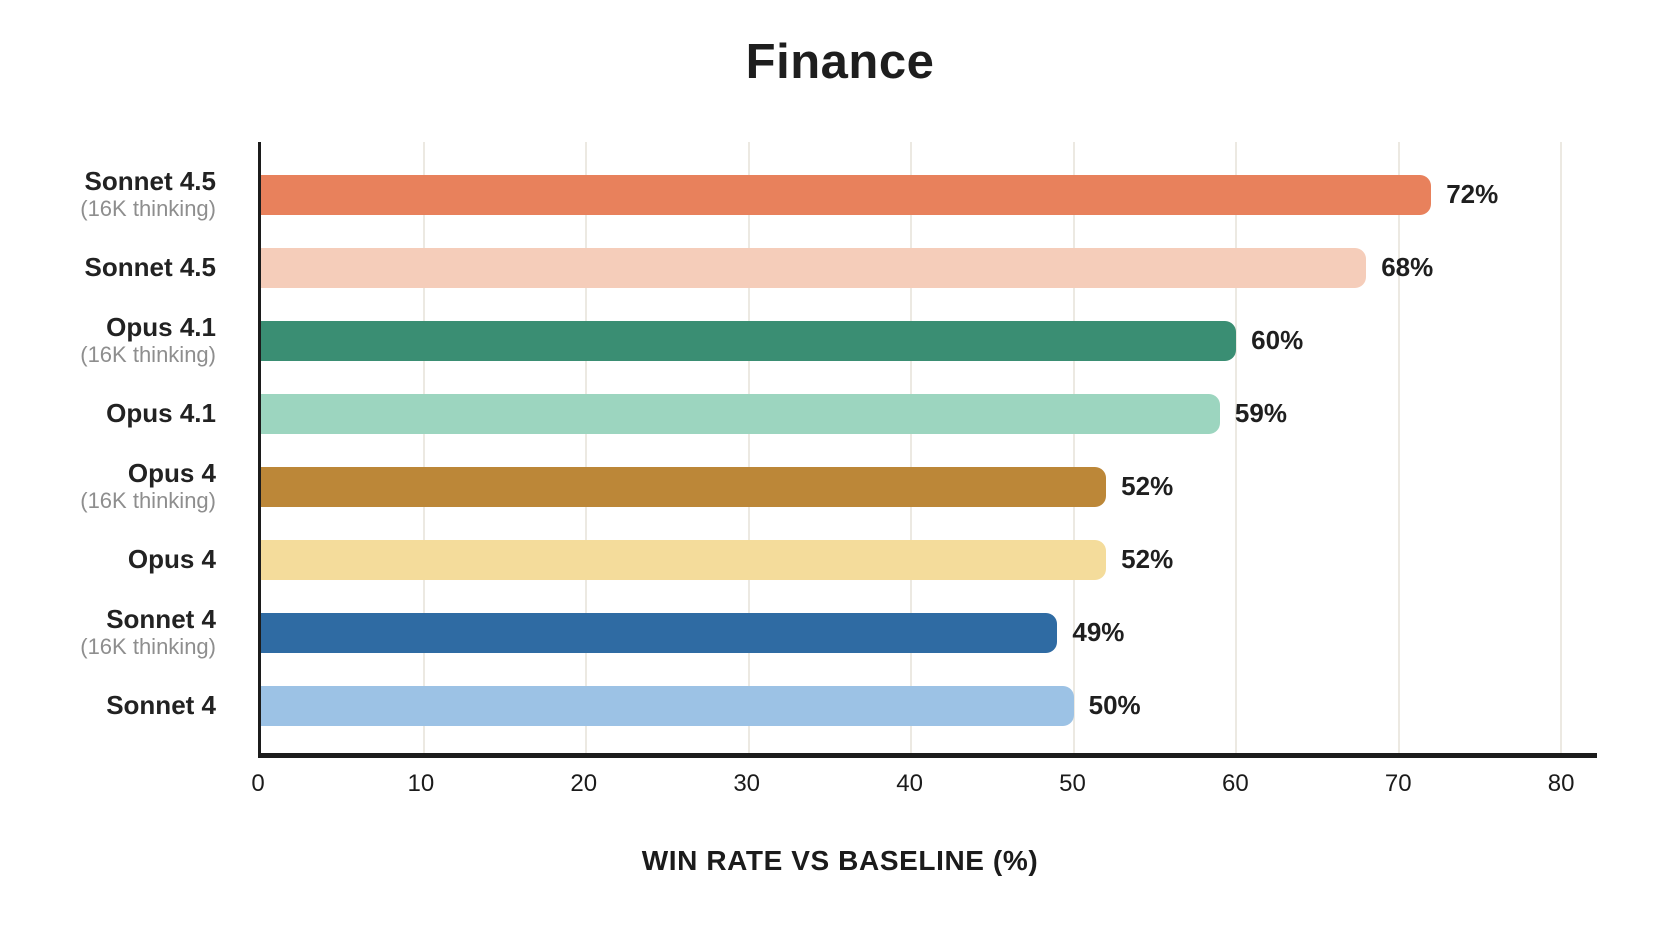 The width and height of the screenshot is (1680, 945). What do you see at coordinates (584, 783) in the screenshot?
I see `x-tick-label-20: 20` at bounding box center [584, 783].